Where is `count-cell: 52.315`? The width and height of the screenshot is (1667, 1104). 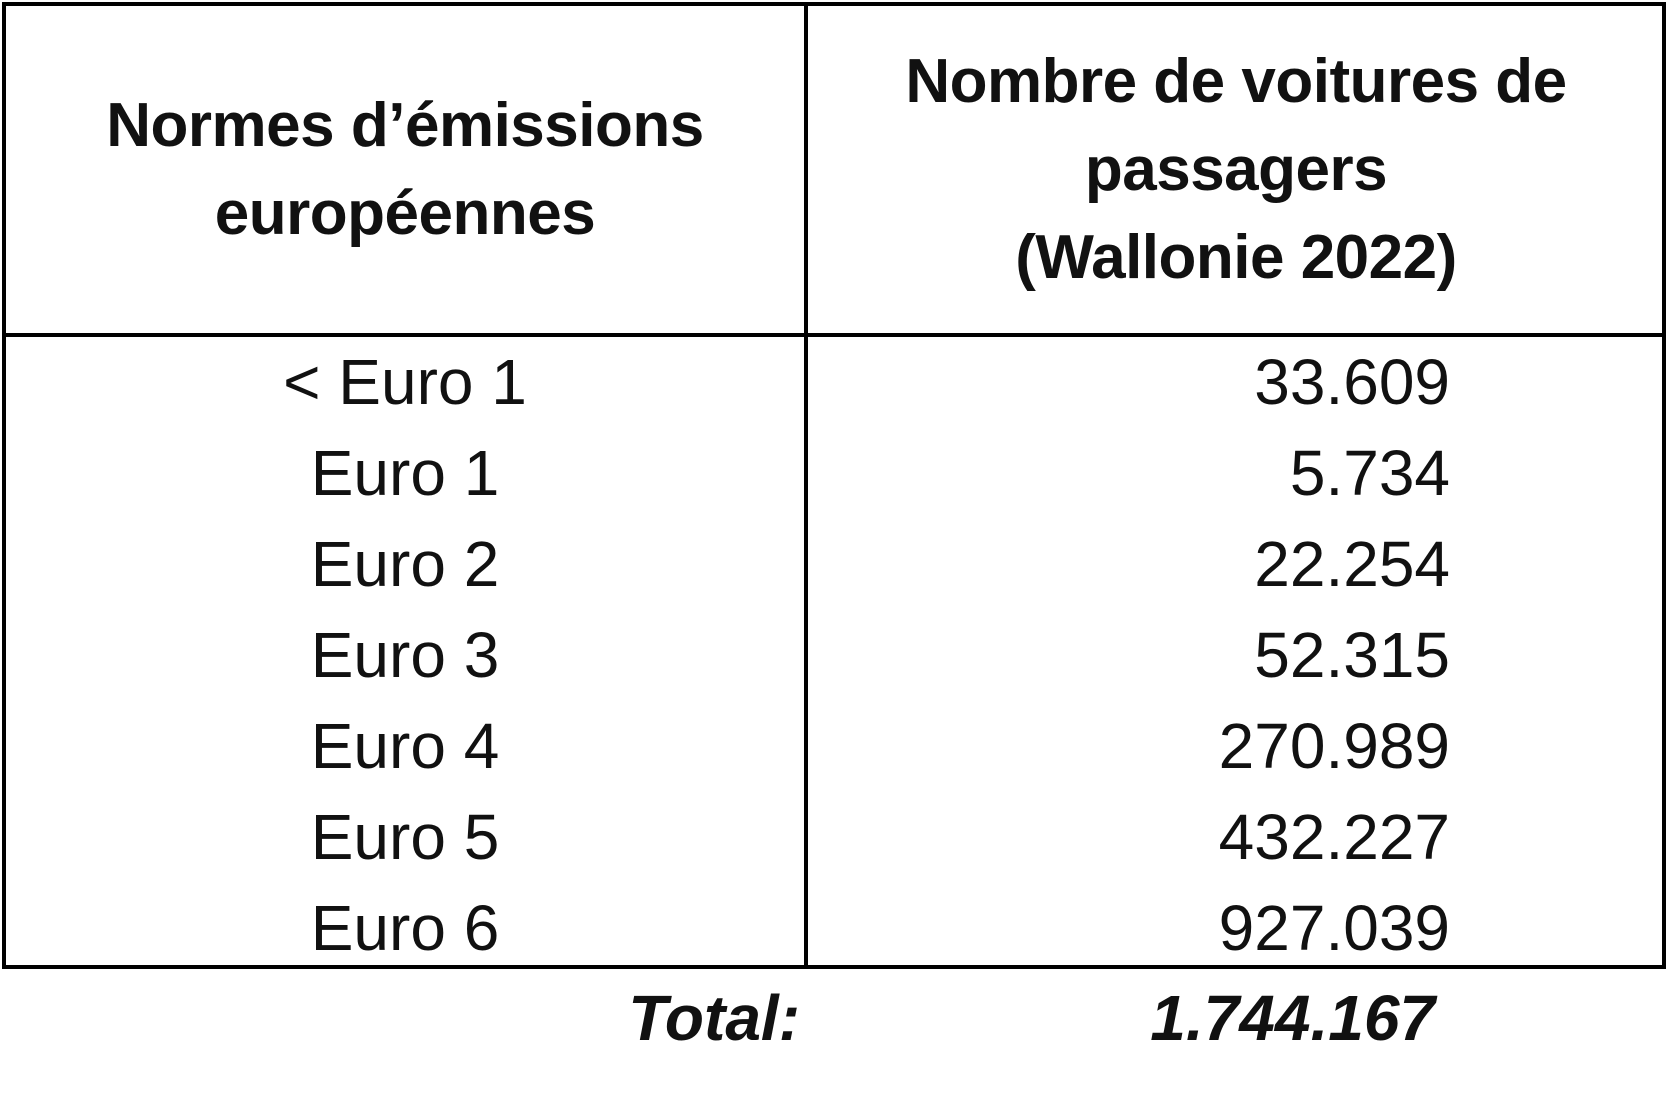
count-cell: 52.315 is located at coordinates (1352, 655).